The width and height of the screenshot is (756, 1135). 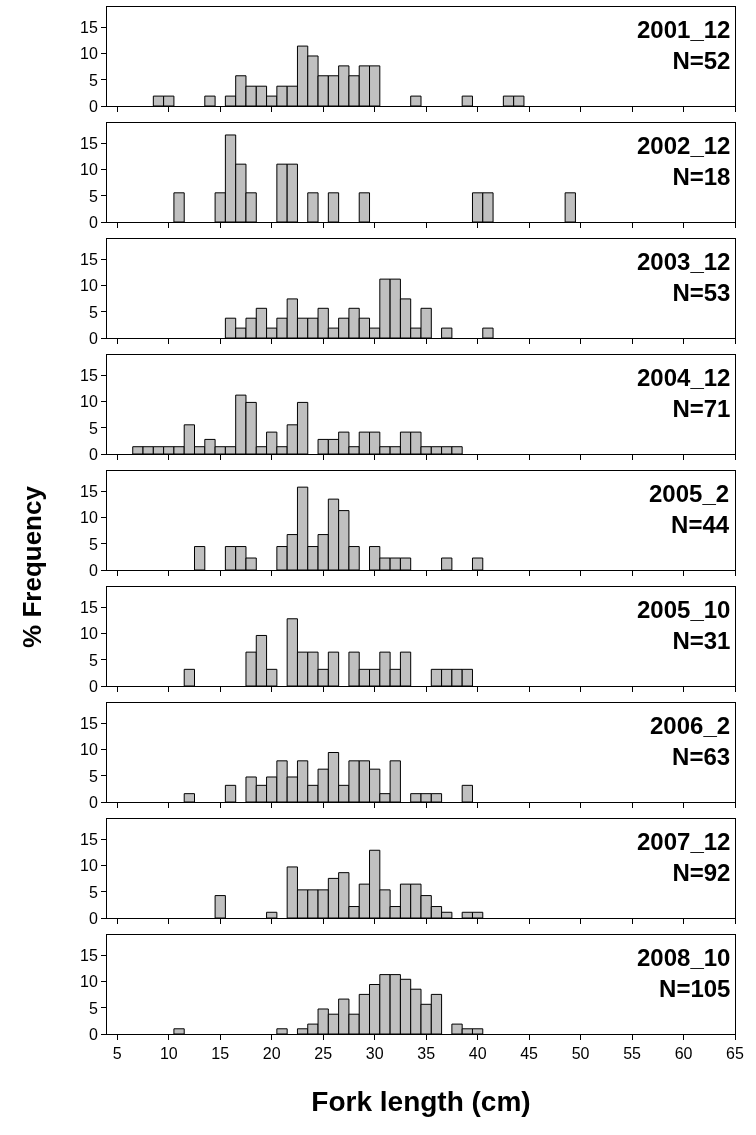 What do you see at coordinates (684, 145) in the screenshot?
I see `chart-title: 2002_12` at bounding box center [684, 145].